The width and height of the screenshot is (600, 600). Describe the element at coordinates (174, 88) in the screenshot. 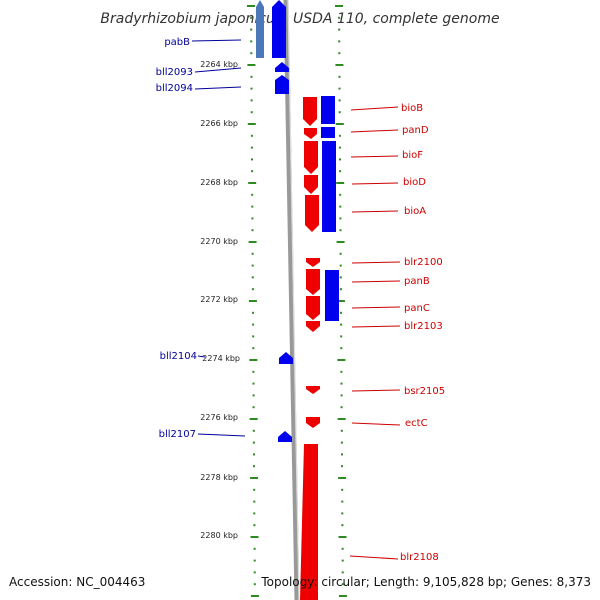

I see `gene-label-bll2094: bll2094` at that location.